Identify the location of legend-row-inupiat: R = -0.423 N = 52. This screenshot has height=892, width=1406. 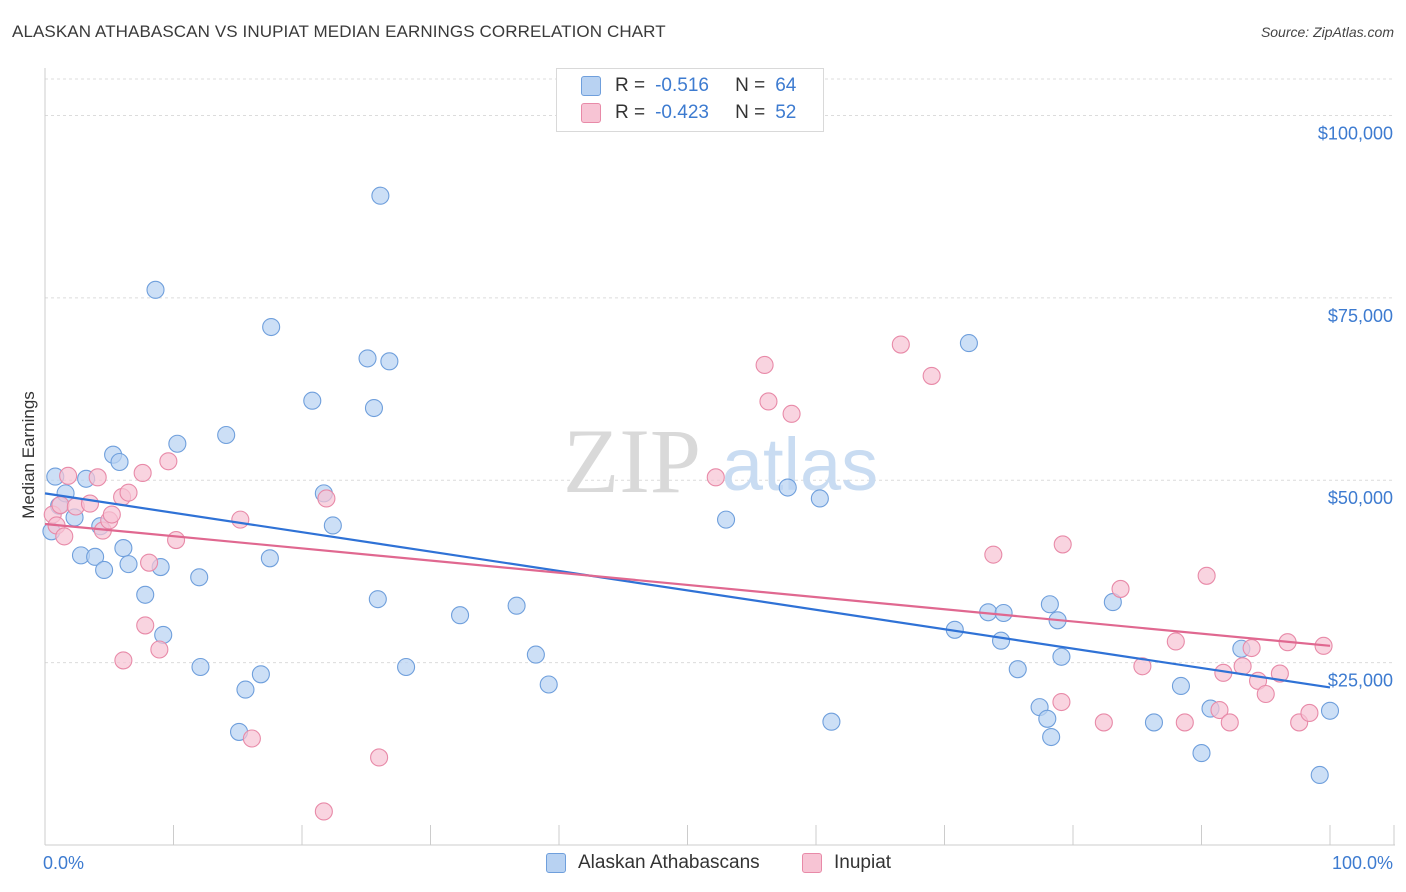
(688, 113).